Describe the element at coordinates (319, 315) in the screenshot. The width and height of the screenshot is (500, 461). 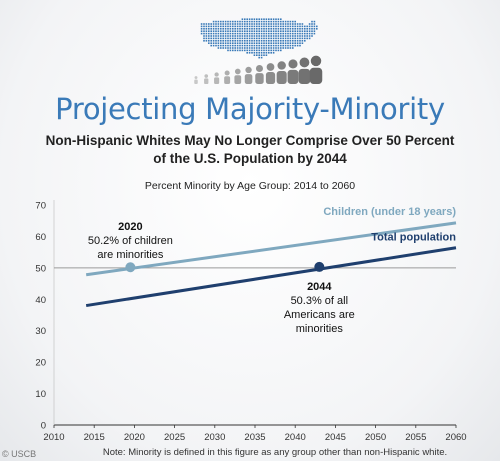
I see `annotation-label: Americans are` at that location.